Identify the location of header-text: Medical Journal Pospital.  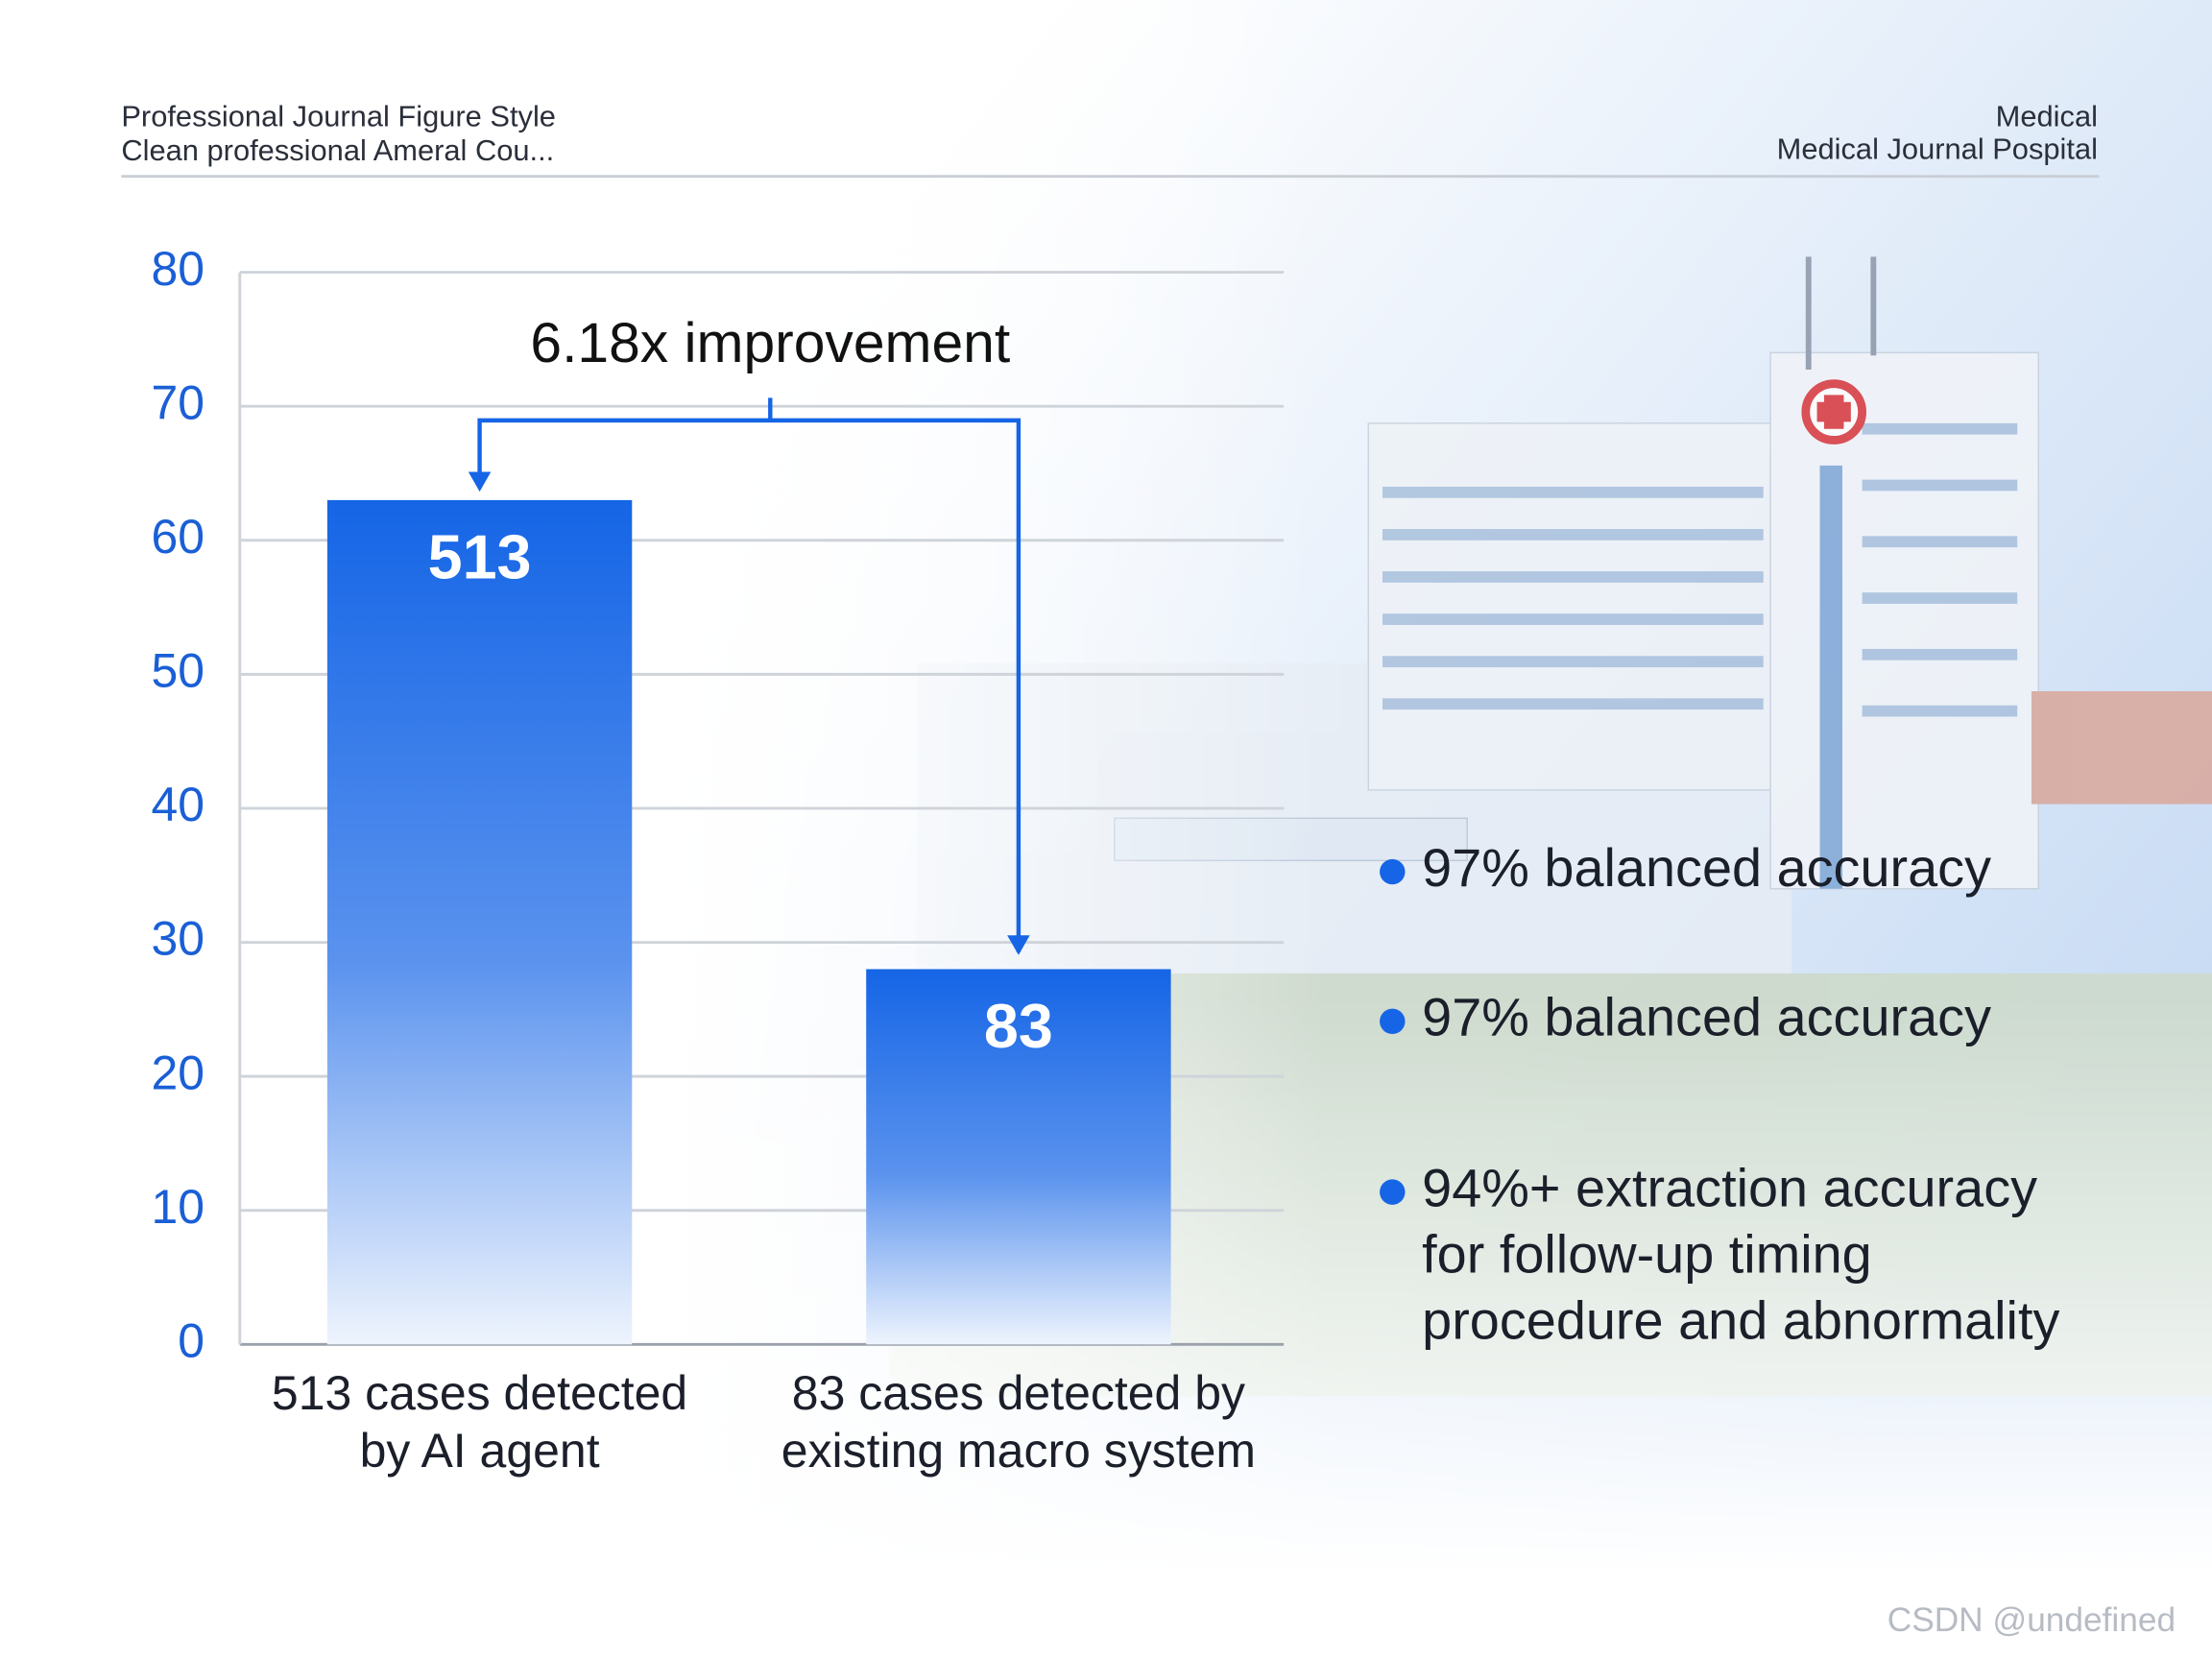
(1937, 149).